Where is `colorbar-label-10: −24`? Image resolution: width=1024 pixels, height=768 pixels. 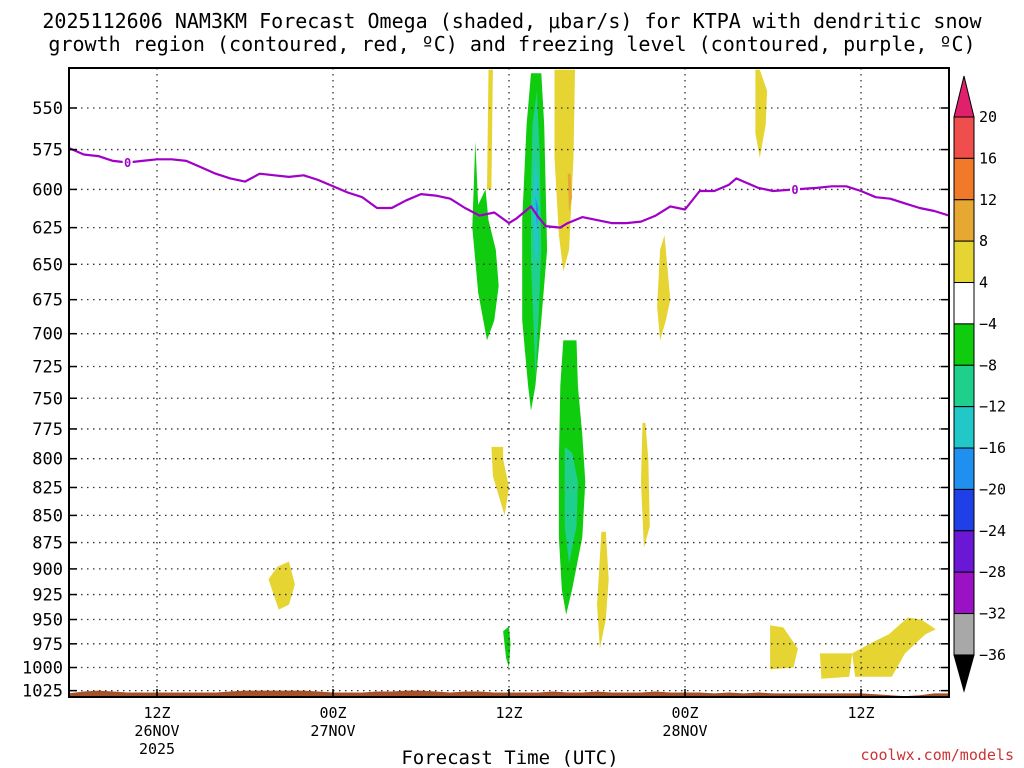
colorbar-label-10: −24 is located at coordinates (992, 531).